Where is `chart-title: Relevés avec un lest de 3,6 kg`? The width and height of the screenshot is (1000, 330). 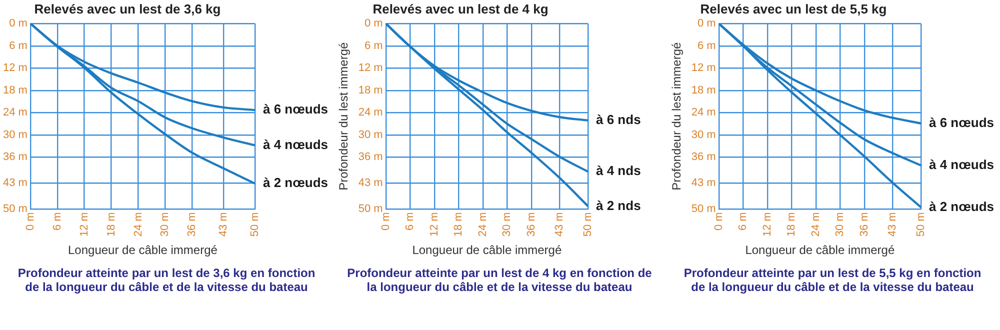
chart-title: Relevés avec un lest de 3,6 kg is located at coordinates (127, 8).